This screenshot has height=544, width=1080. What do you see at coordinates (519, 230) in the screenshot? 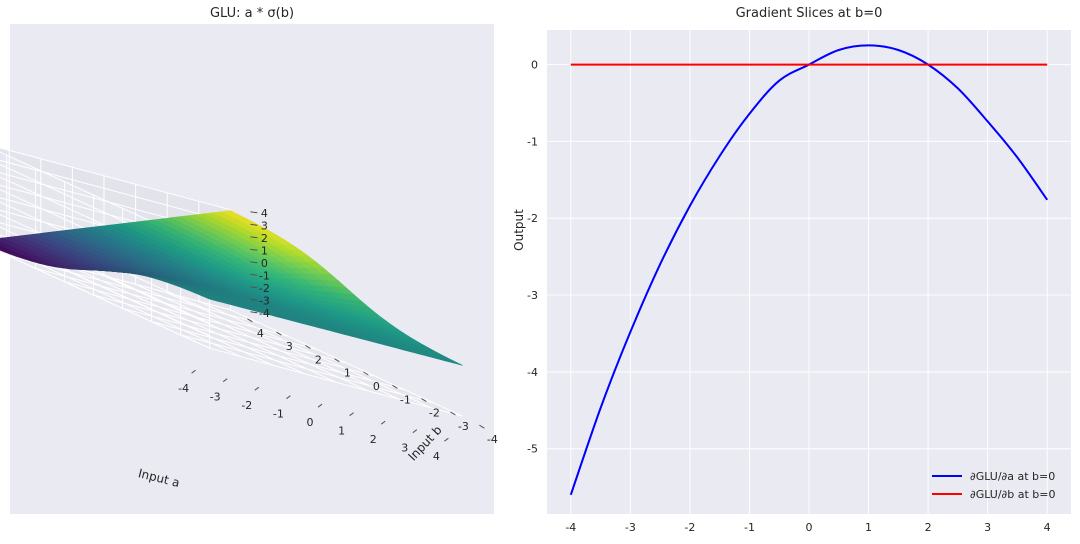
I see `gradient-plot-ylabel: Output` at bounding box center [519, 230].